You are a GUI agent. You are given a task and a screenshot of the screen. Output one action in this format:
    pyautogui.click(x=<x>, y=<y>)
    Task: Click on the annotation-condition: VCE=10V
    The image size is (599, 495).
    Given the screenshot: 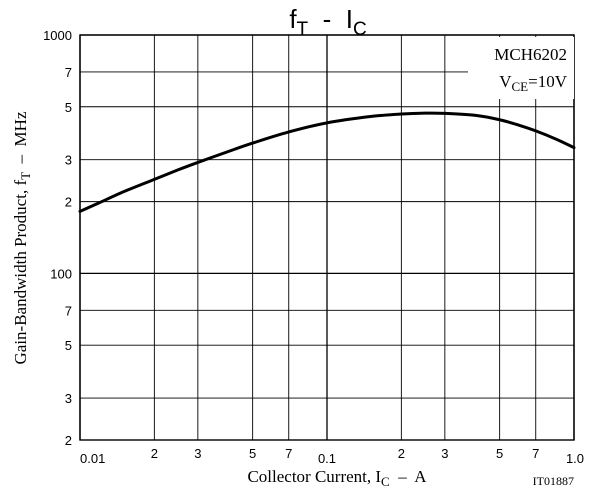 What is the action you would take?
    pyautogui.click(x=533, y=83)
    